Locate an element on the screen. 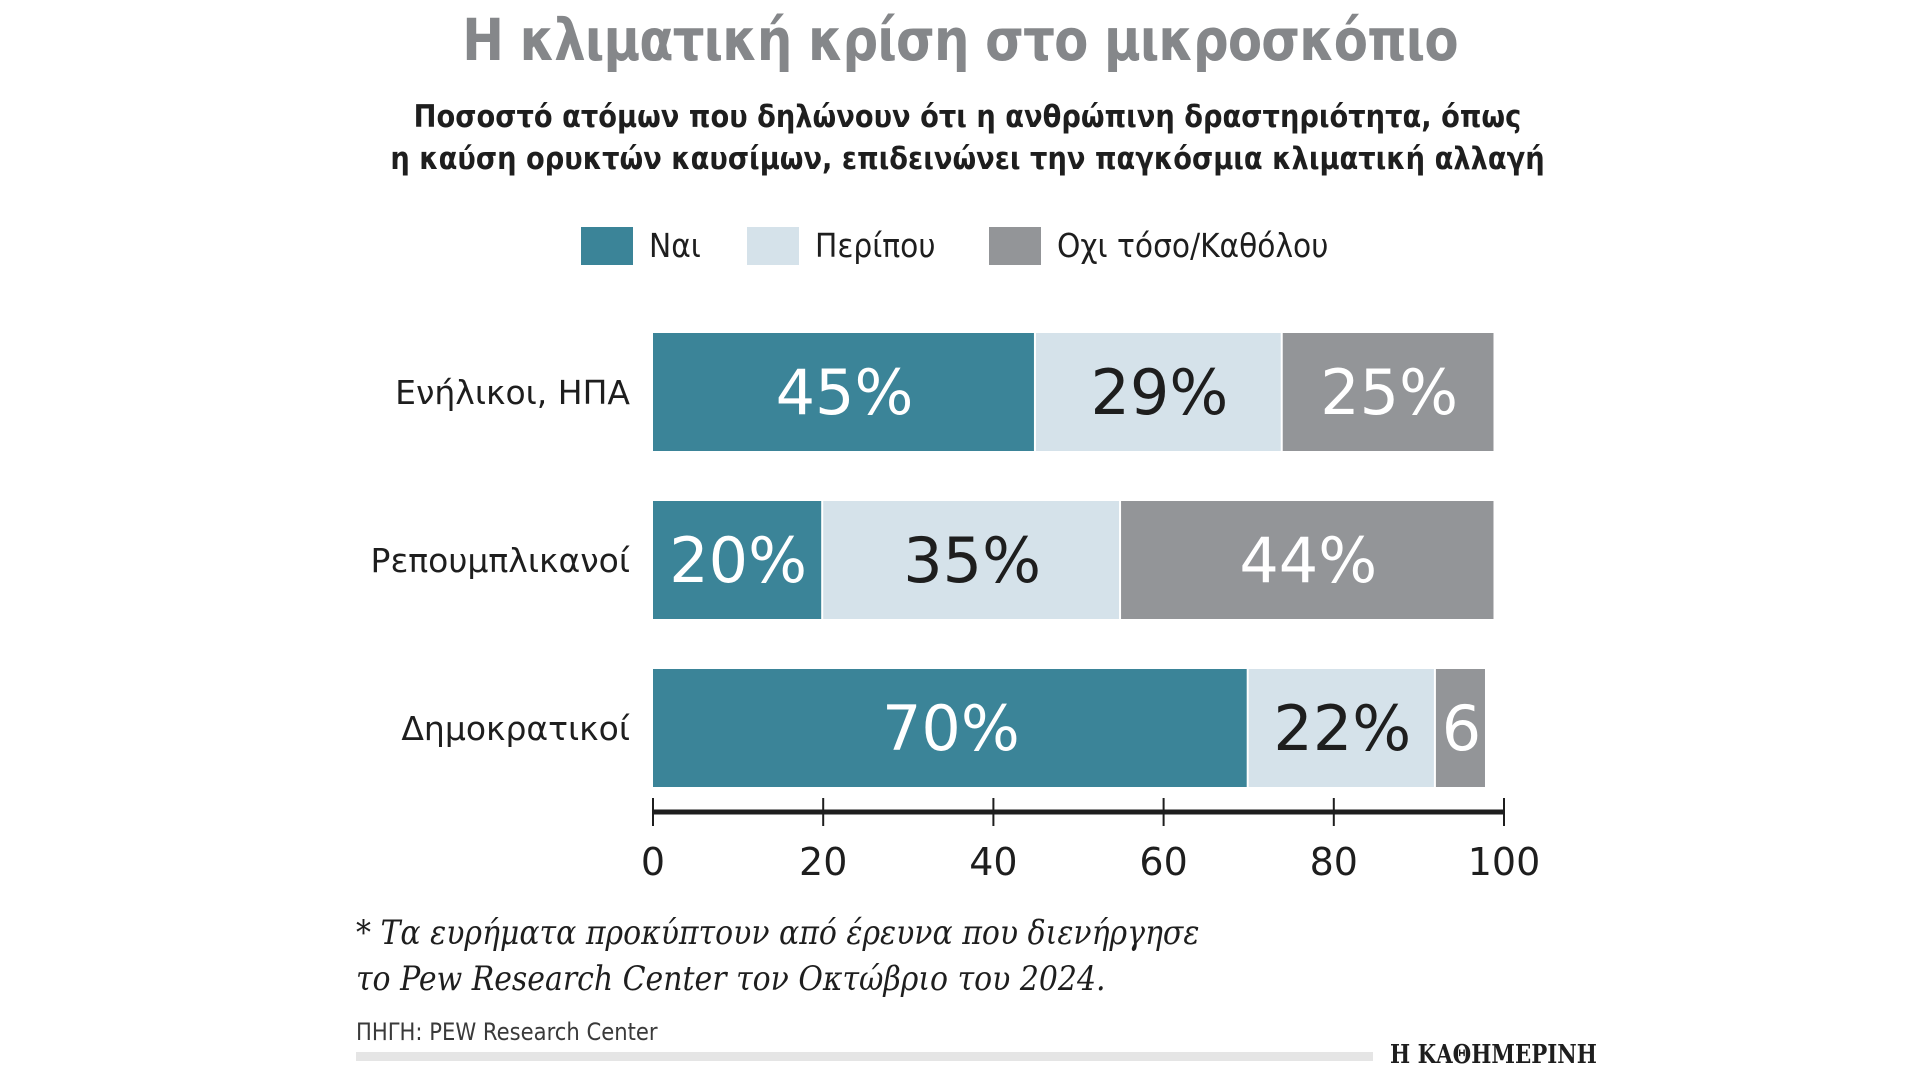 The image size is (1920, 1080). legend-label-somewhat: Περίπου is located at coordinates (875, 245).